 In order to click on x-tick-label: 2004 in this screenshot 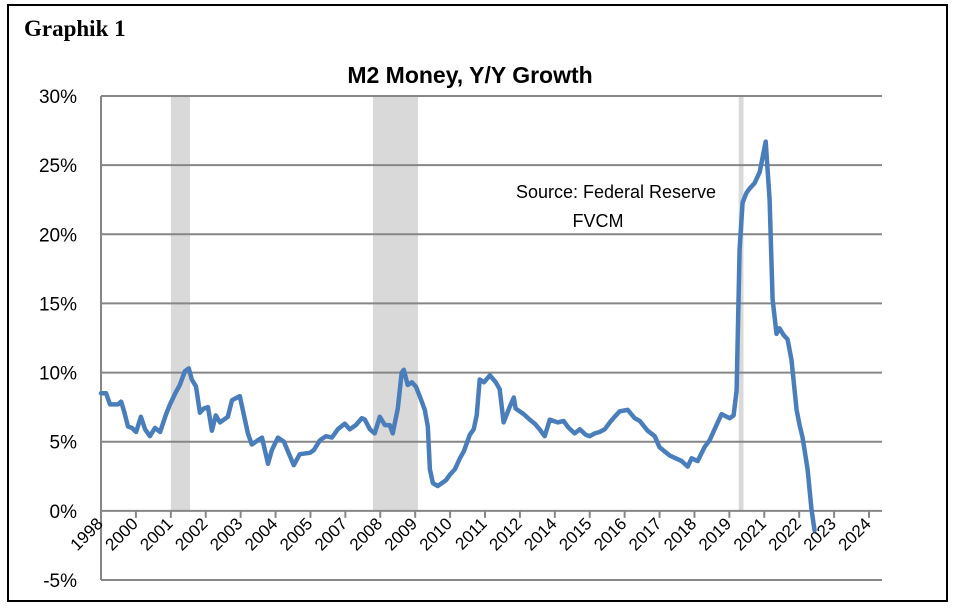, I will do `click(261, 534)`.